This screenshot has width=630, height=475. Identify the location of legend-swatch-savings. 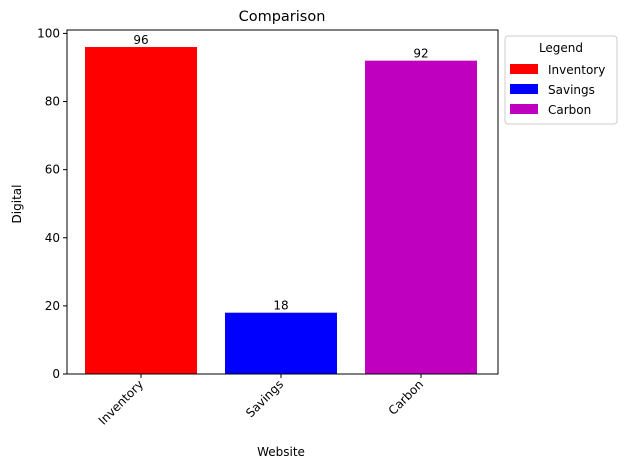
(524, 89).